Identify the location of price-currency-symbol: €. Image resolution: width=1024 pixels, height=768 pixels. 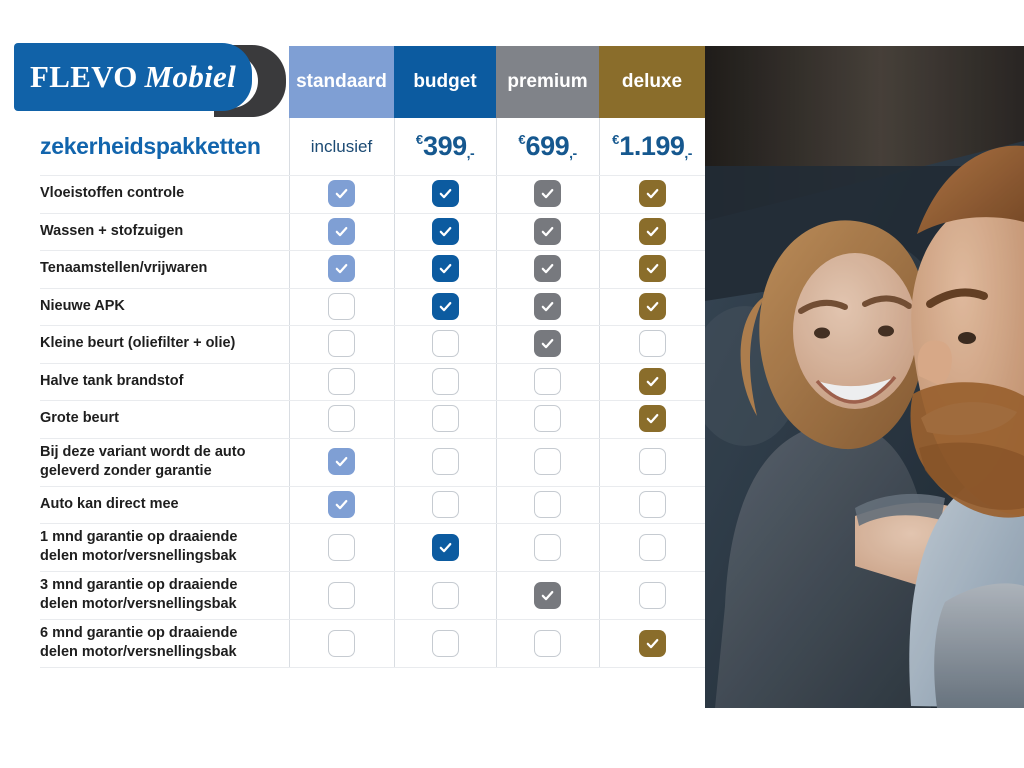
(522, 139).